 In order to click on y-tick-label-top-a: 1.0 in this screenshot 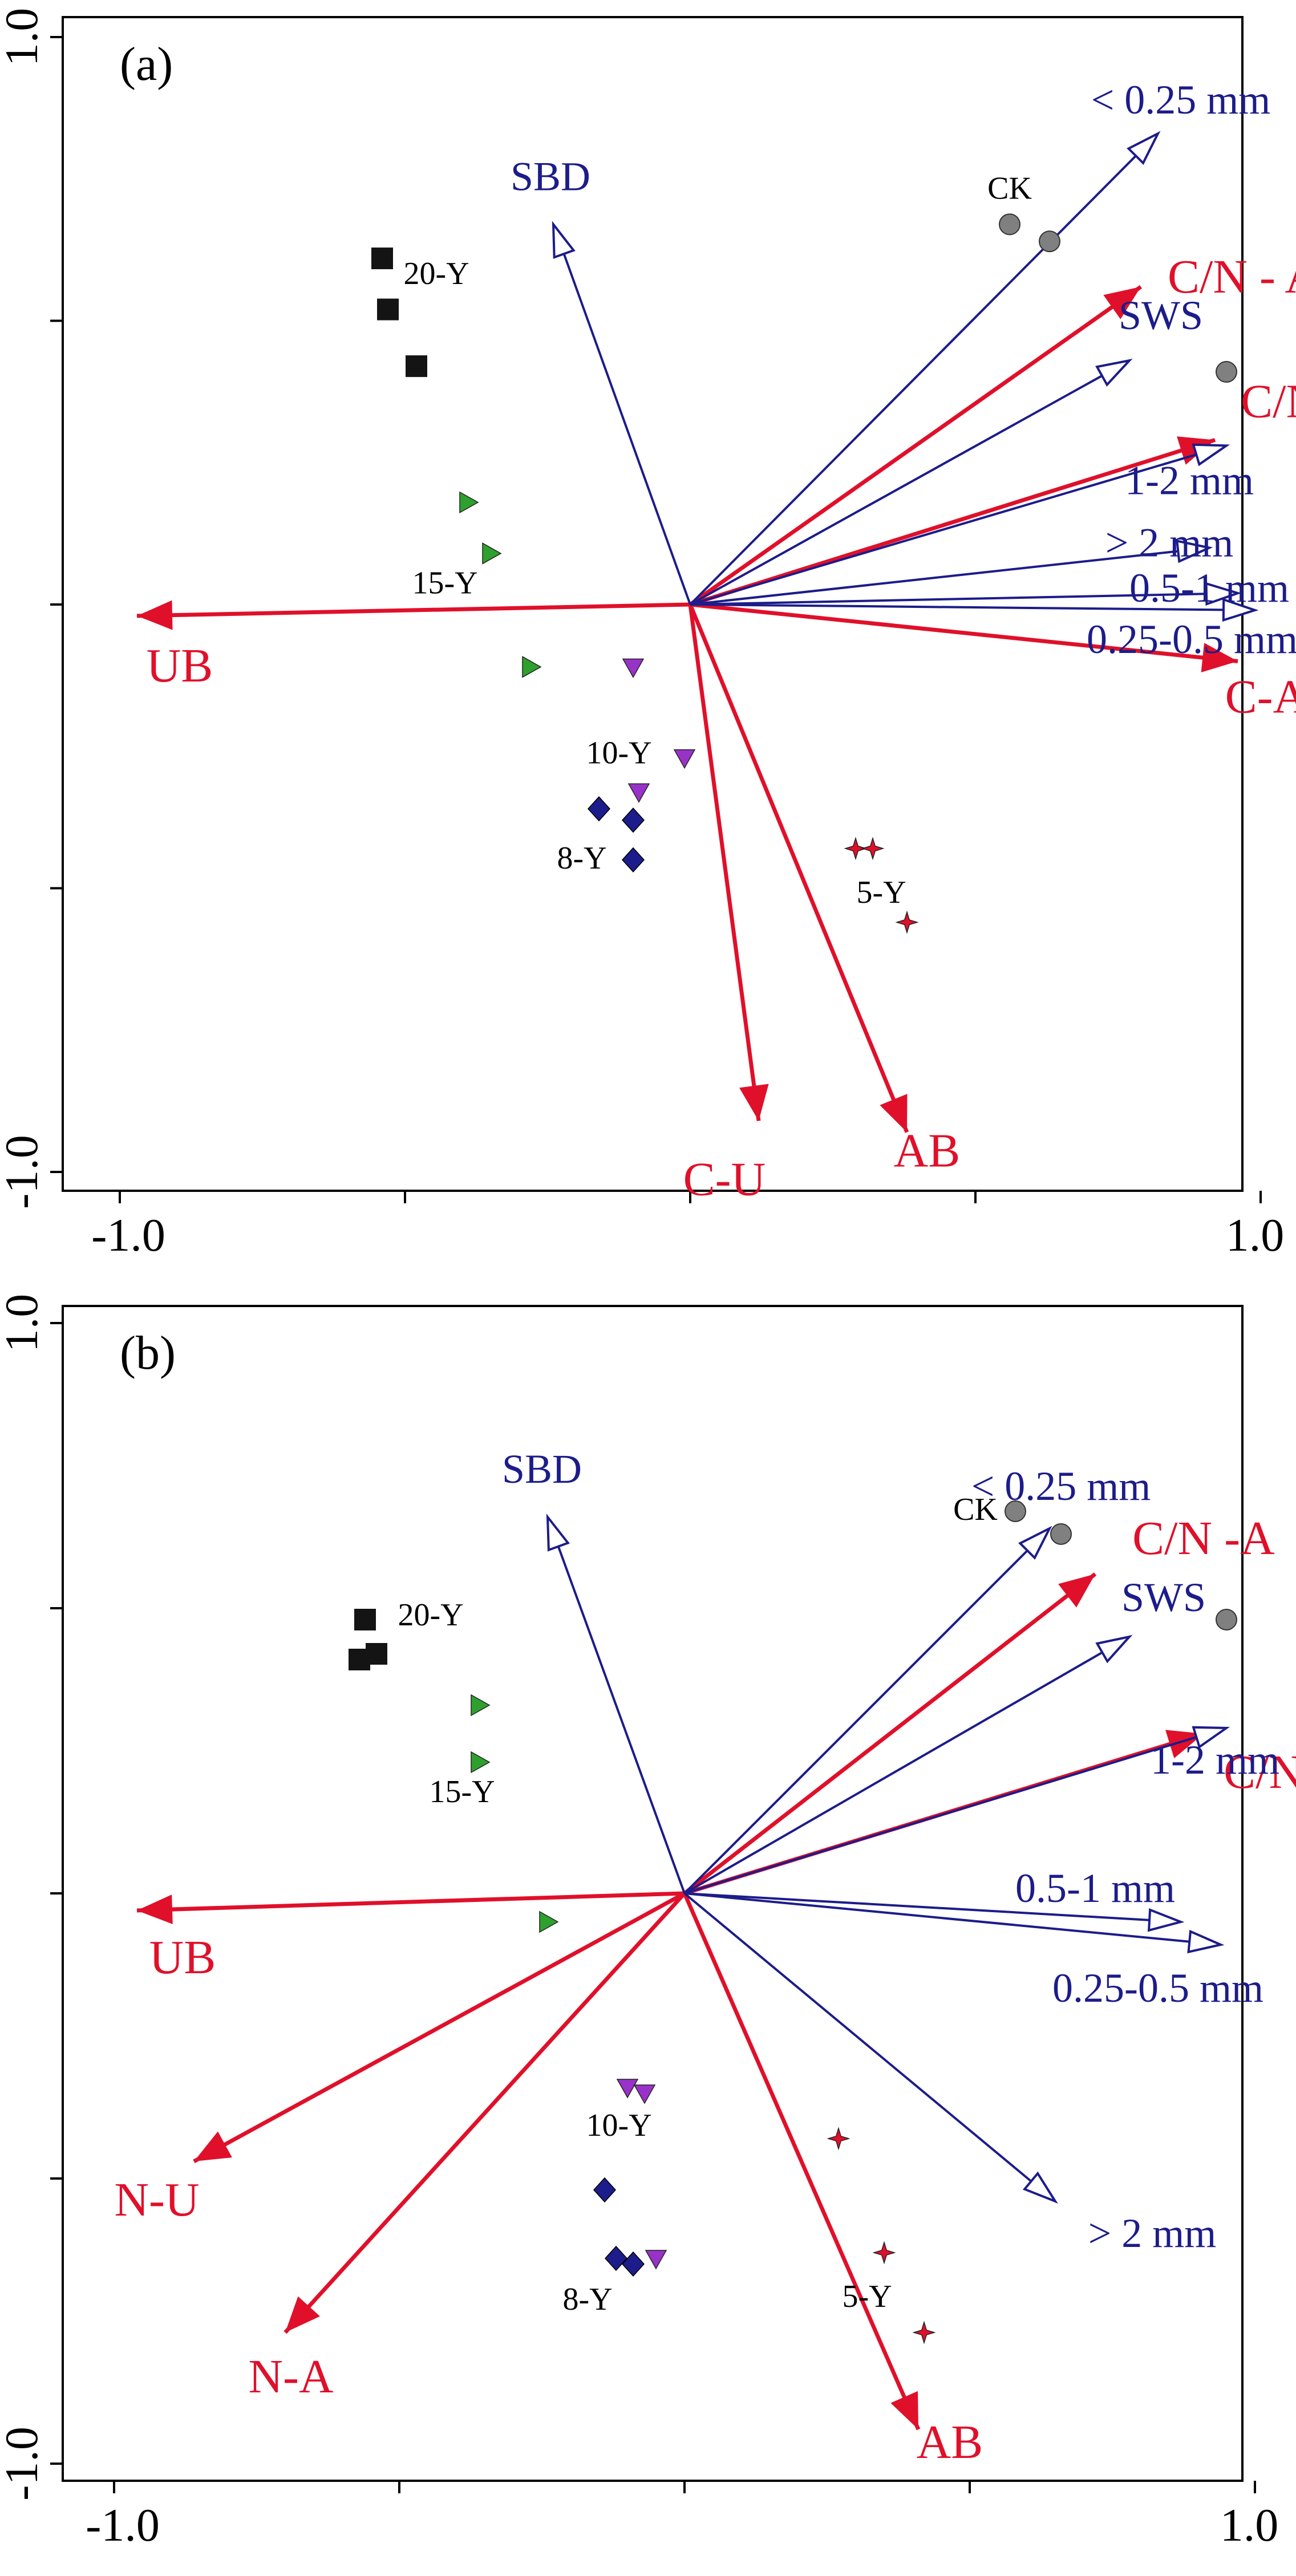, I will do `click(23, 37)`.